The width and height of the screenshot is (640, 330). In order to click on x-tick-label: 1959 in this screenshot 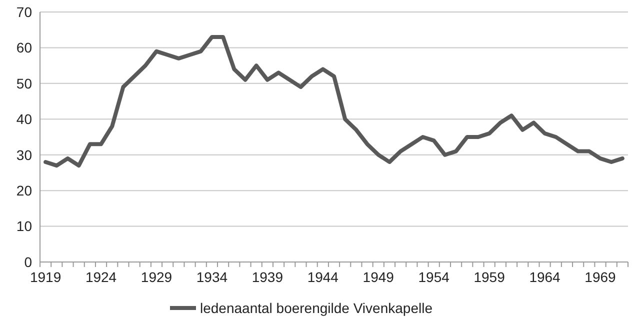, I will do `click(490, 277)`.